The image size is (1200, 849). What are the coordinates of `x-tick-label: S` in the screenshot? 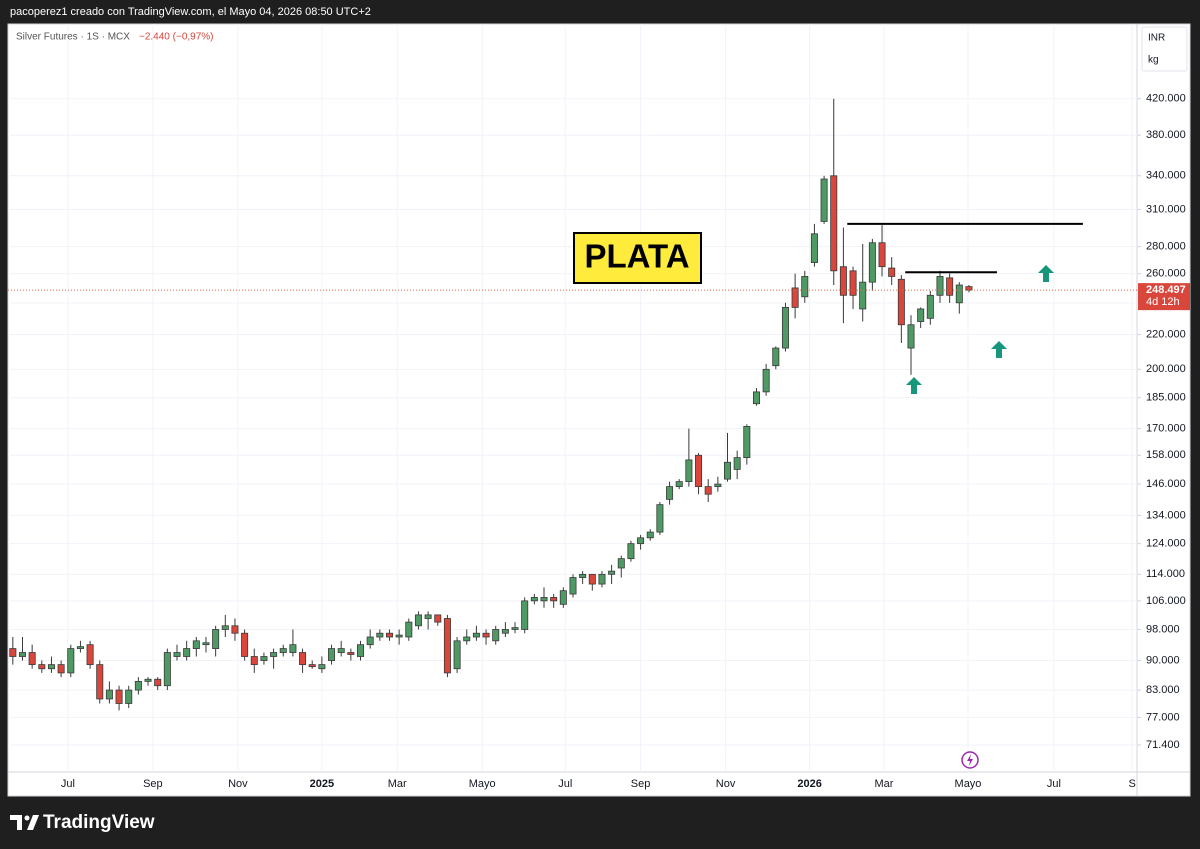 It's located at (1131, 784).